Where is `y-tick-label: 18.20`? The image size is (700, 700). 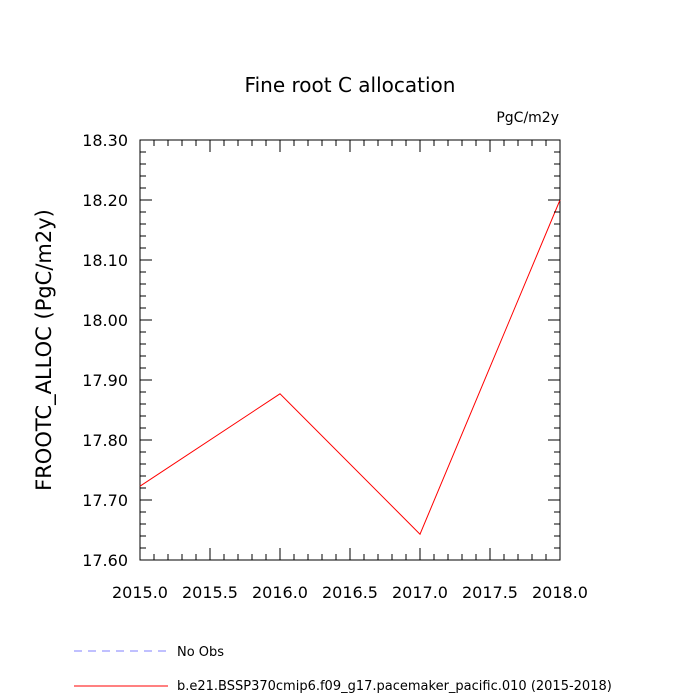
y-tick-label: 18.20 is located at coordinates (105, 200).